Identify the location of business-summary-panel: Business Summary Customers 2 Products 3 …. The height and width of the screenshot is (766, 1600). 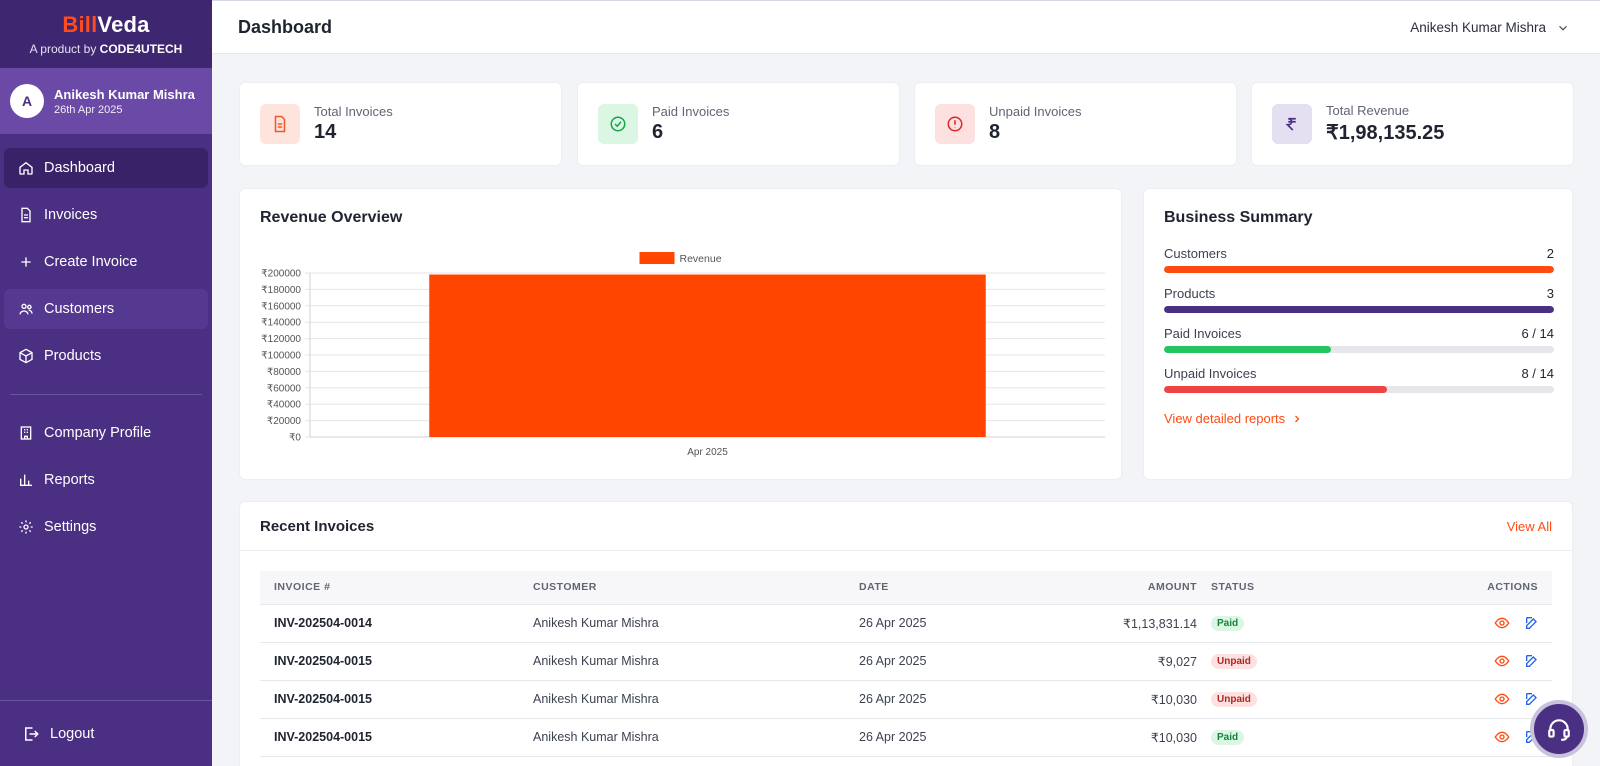
(1358, 334).